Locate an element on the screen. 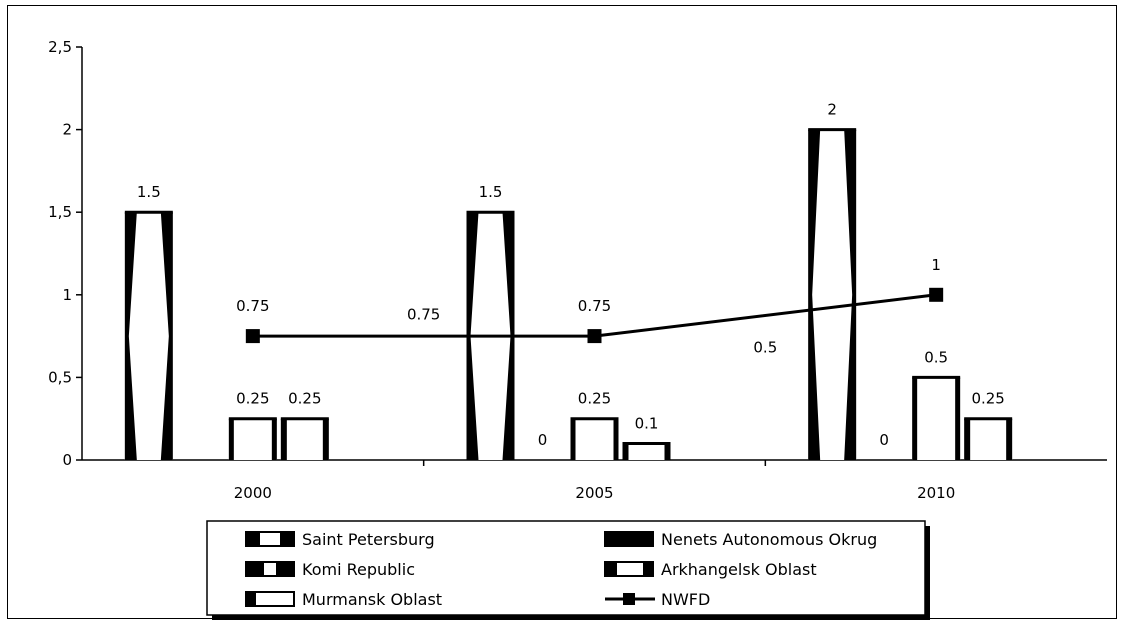  x-tick-label: 2000 is located at coordinates (253, 493).